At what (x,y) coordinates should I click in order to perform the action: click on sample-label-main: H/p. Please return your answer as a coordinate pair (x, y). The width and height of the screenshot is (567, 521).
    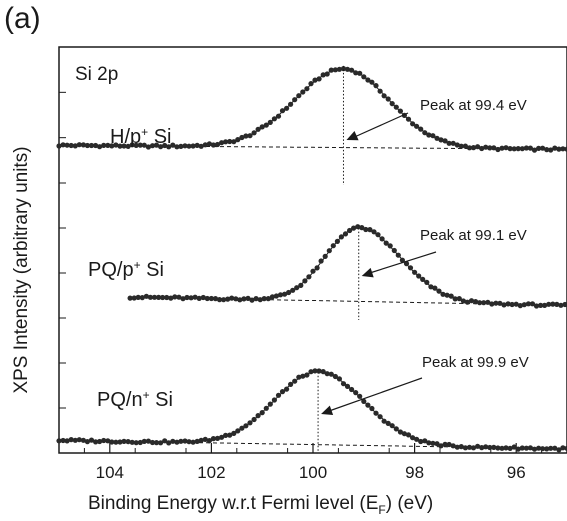
    Looking at the image, I should click on (125, 137).